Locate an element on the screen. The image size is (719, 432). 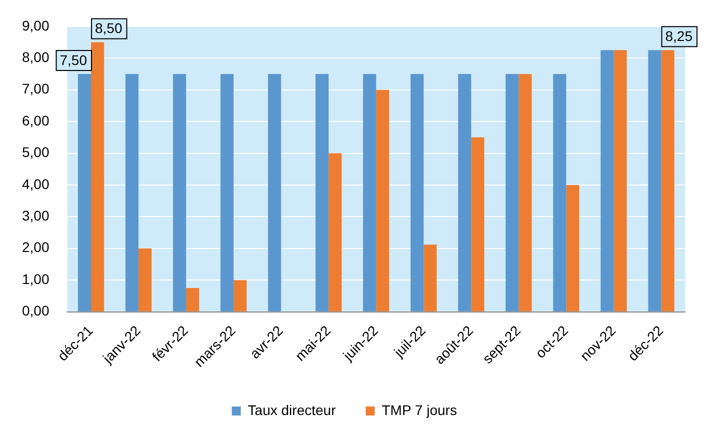
y-tick-label: 6,00 is located at coordinates (36, 120).